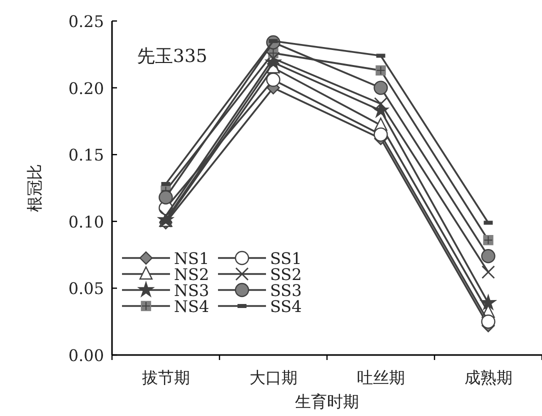 The width and height of the screenshot is (542, 416). What do you see at coordinates (192, 274) in the screenshot?
I see `legend-label: NS2` at bounding box center [192, 274].